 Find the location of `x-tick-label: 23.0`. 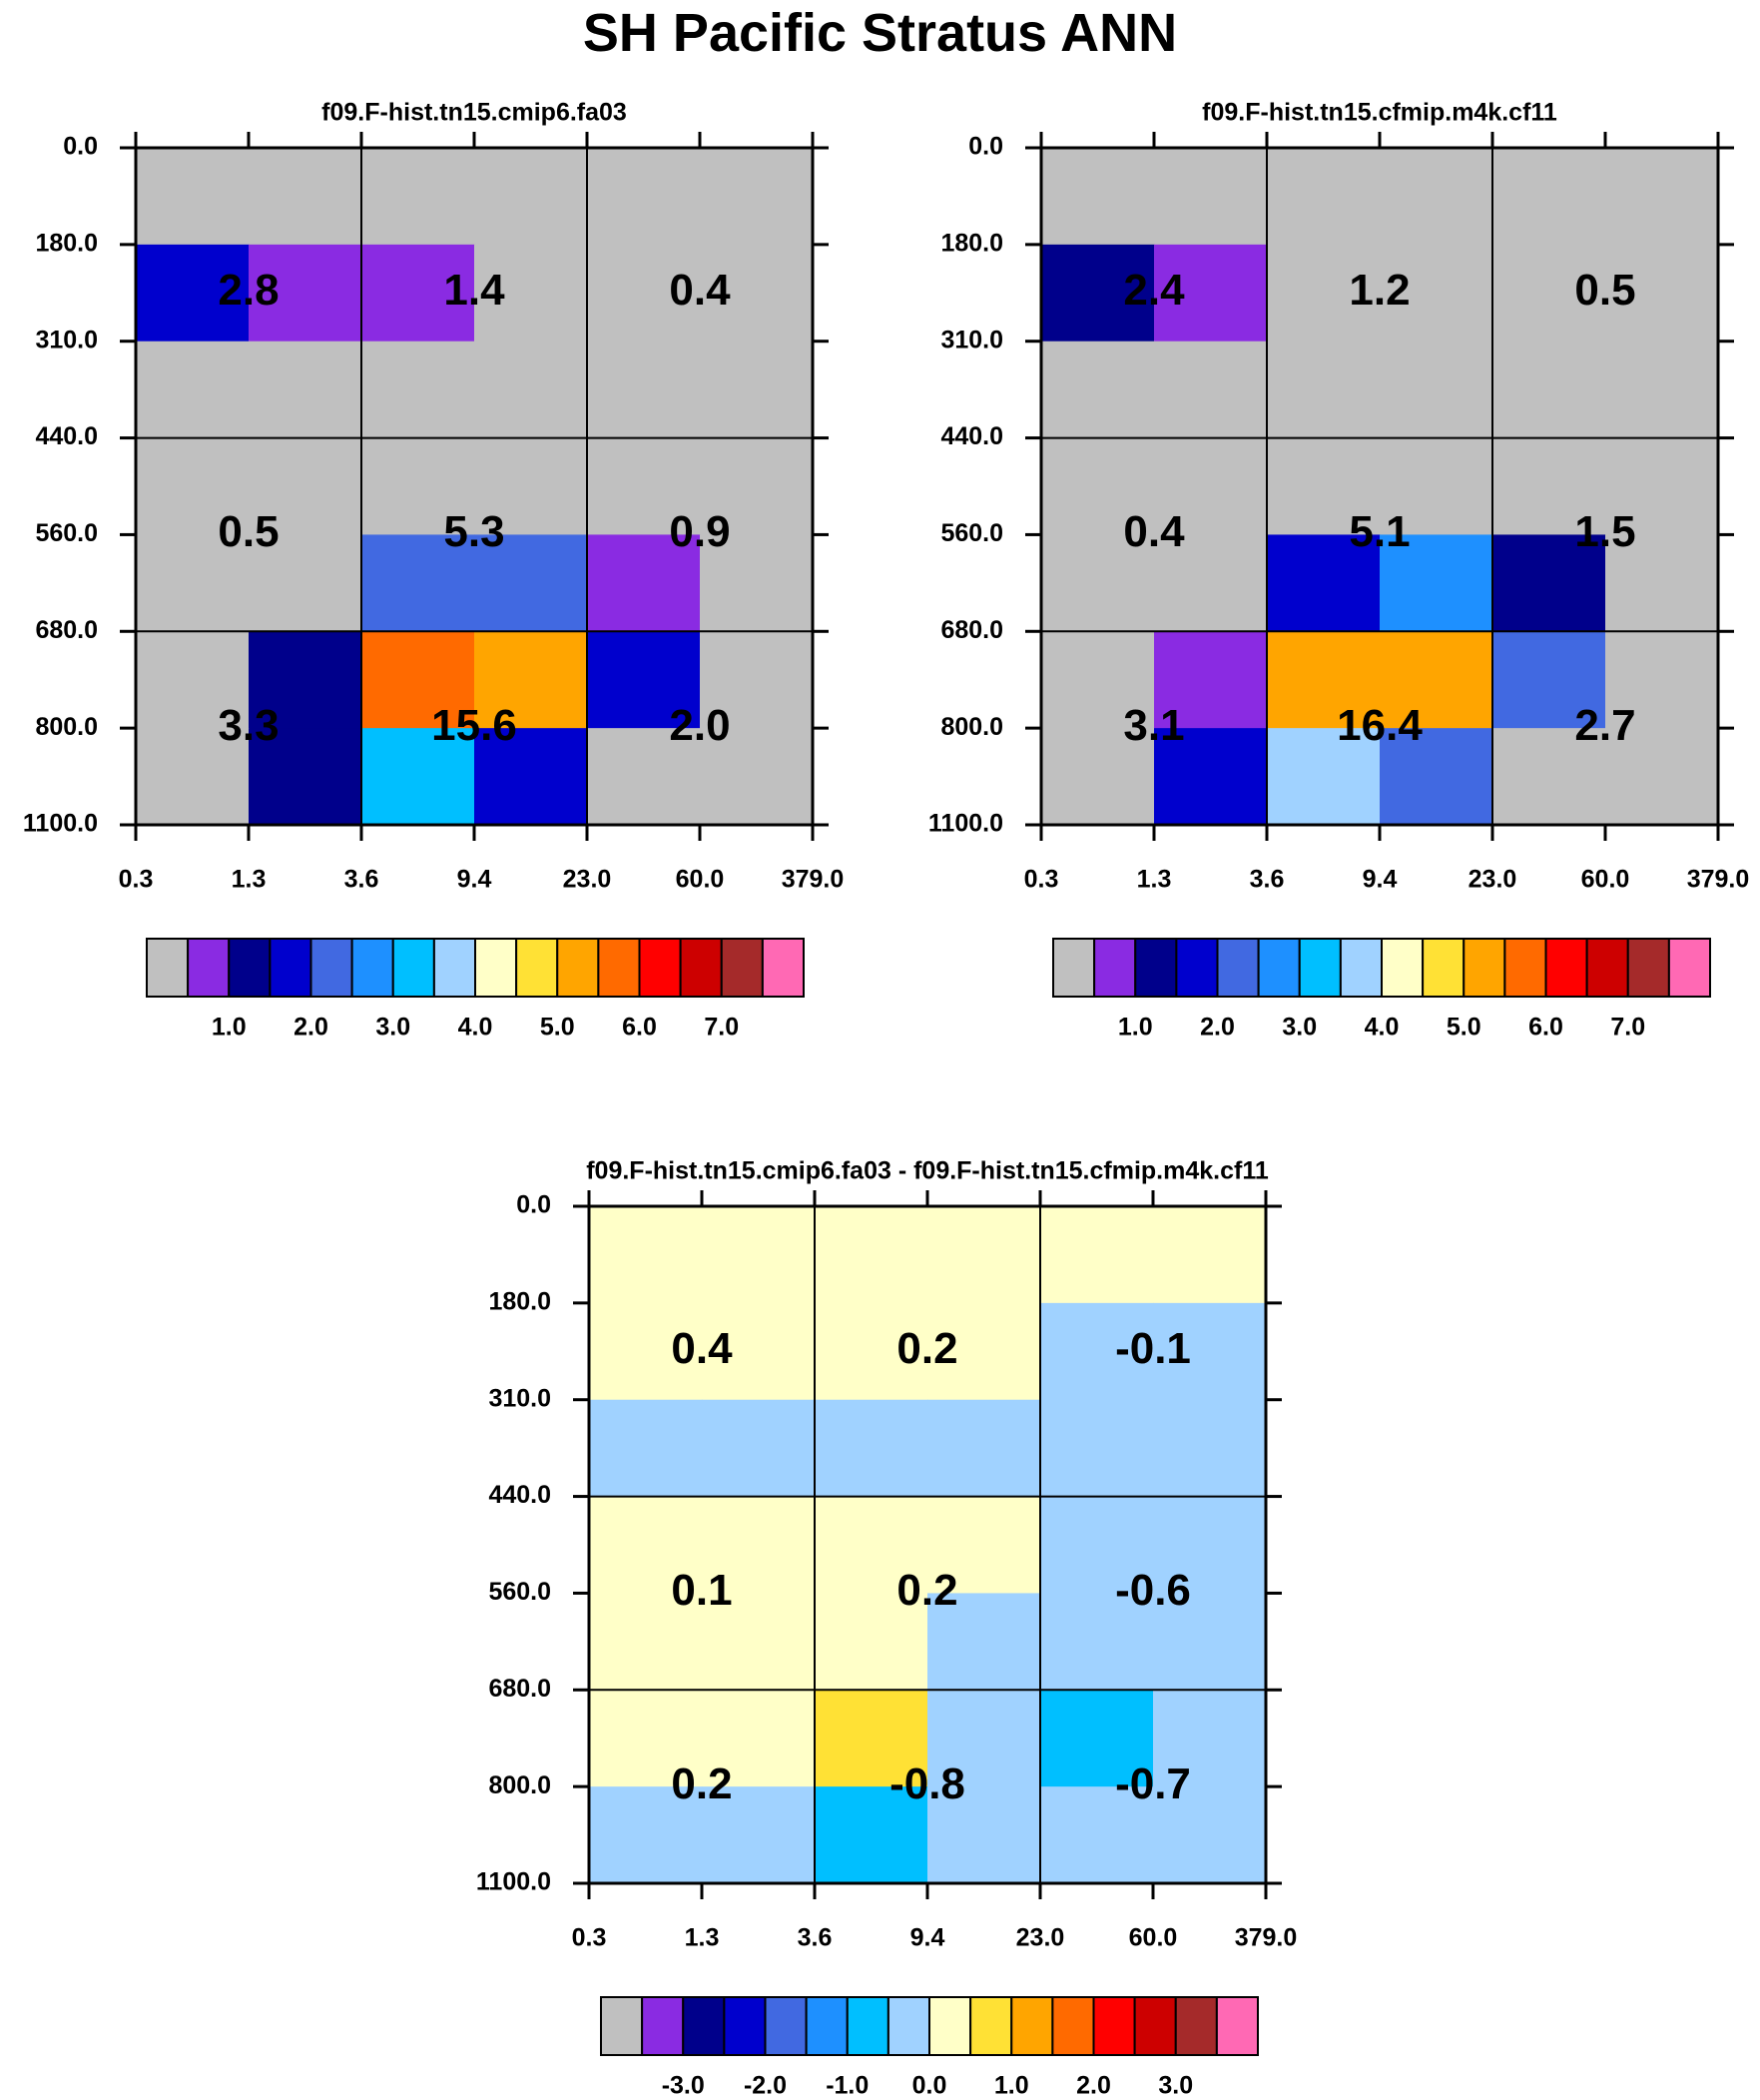

x-tick-label: 23.0 is located at coordinates (588, 880).